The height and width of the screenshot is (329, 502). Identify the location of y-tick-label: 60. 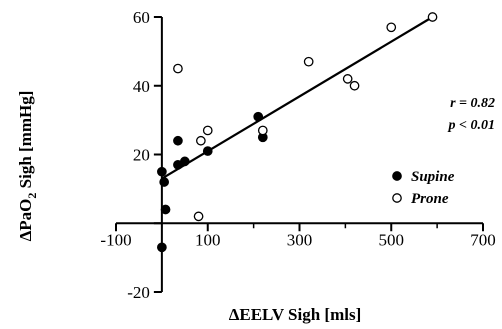
(141, 17).